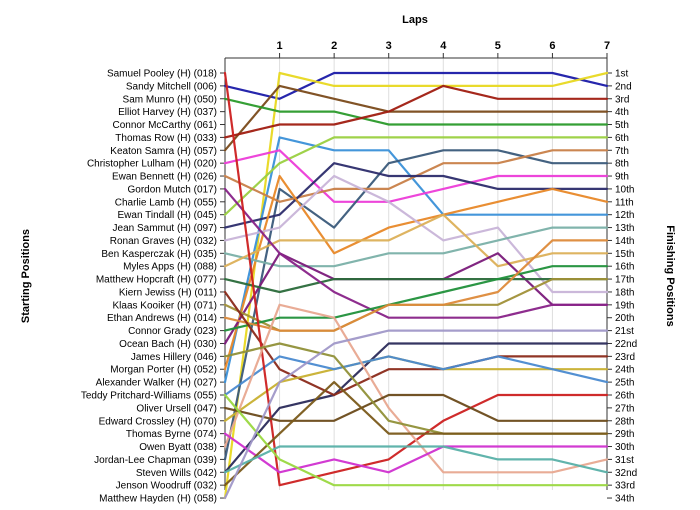 This screenshot has height=510, width=700. What do you see at coordinates (159, 254) in the screenshot?
I see `start-position-label: Ben Kasperczak (H) (035)` at bounding box center [159, 254].